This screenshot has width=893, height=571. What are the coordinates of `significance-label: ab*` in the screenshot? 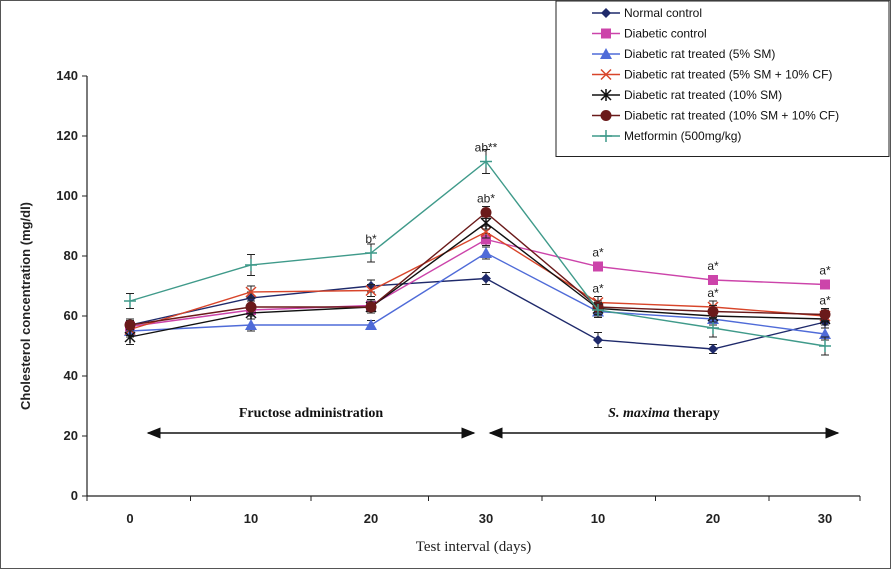 It's located at (486, 199).